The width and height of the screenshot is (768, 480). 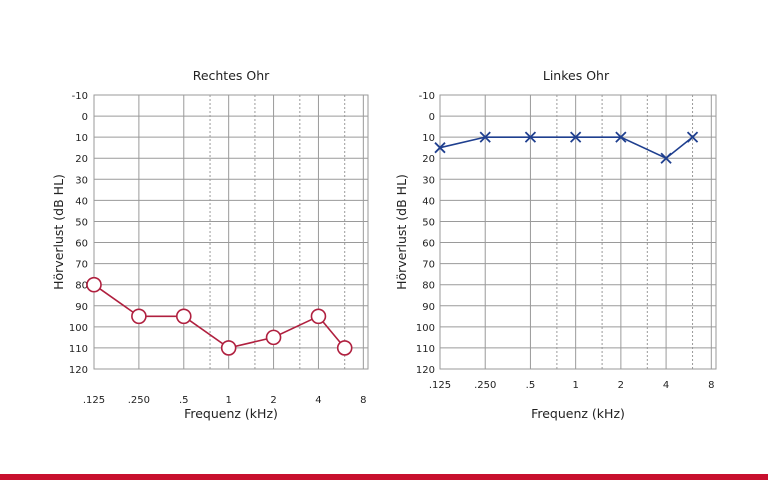 What do you see at coordinates (576, 75) in the screenshot?
I see `chart-title: Linkes Ohr` at bounding box center [576, 75].